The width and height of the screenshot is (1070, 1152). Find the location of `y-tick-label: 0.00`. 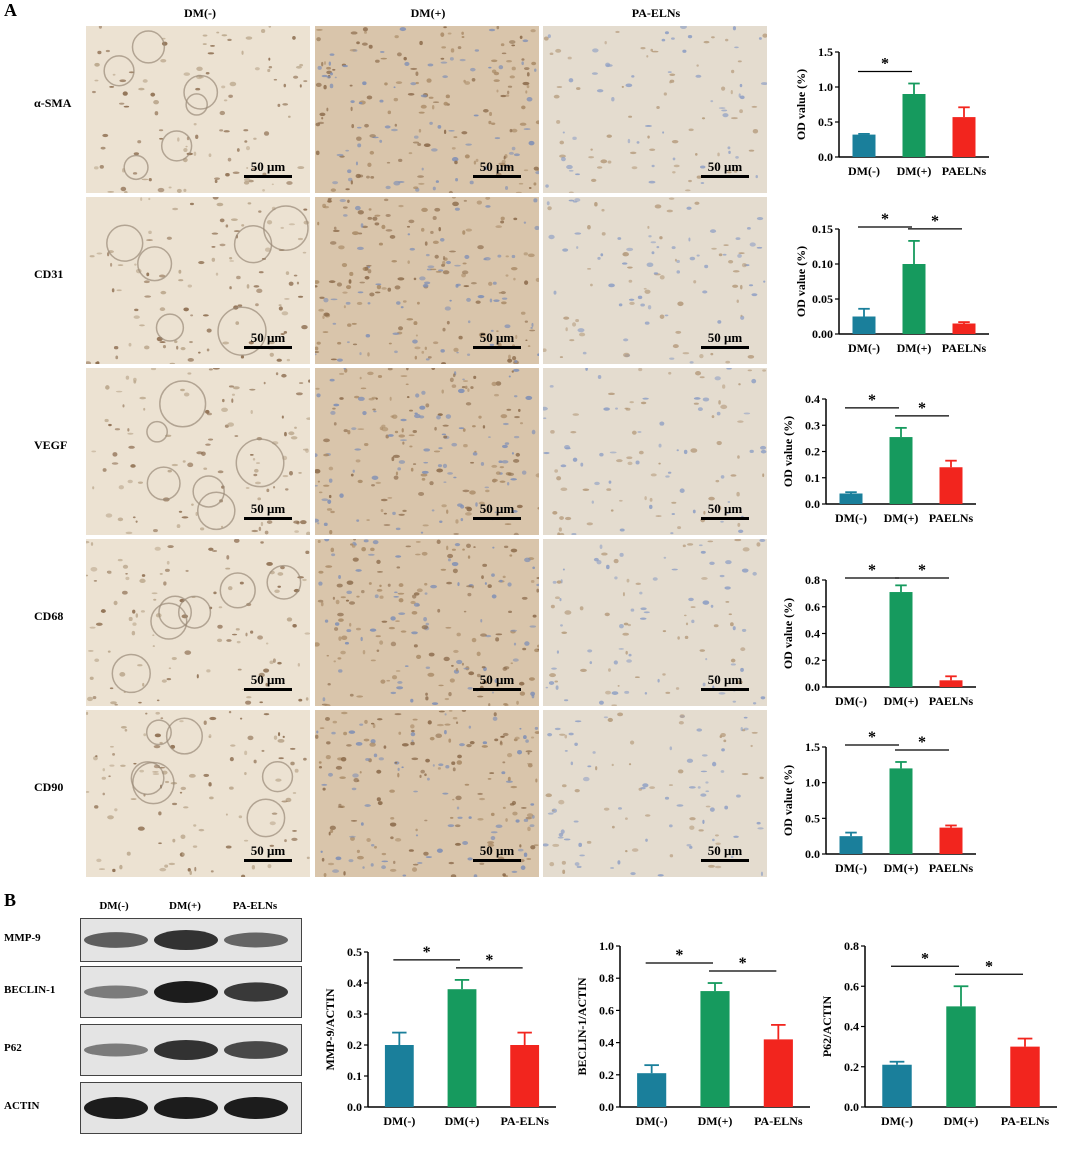

y-tick-label: 0.00 is located at coordinates (822, 334).